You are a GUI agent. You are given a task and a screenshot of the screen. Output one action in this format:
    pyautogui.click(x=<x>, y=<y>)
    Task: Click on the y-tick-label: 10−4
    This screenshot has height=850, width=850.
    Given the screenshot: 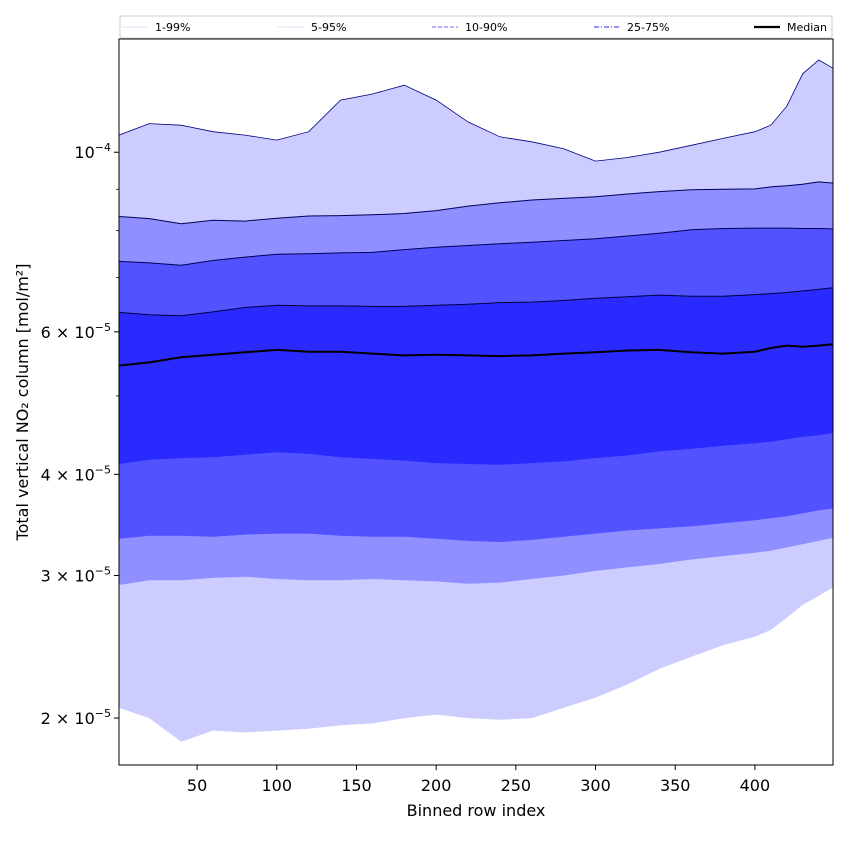 What is the action you would take?
    pyautogui.click(x=92, y=151)
    